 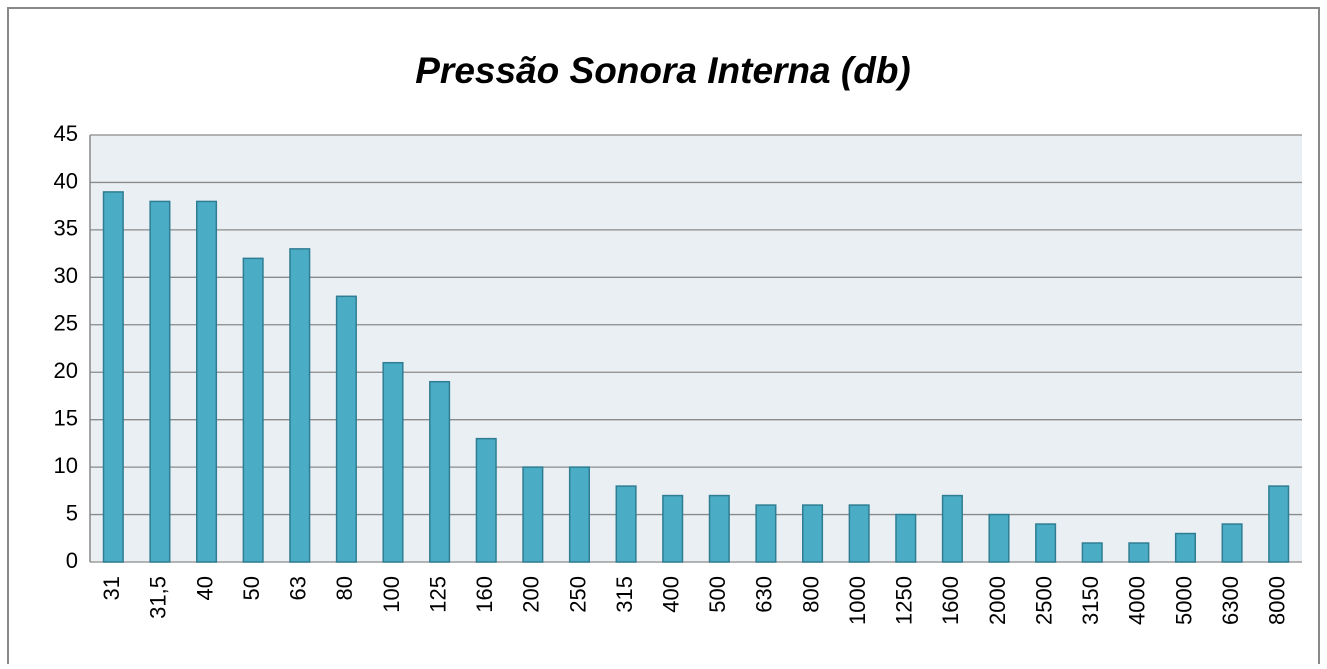 I want to click on x-tick-label: 80, so click(x=344, y=588).